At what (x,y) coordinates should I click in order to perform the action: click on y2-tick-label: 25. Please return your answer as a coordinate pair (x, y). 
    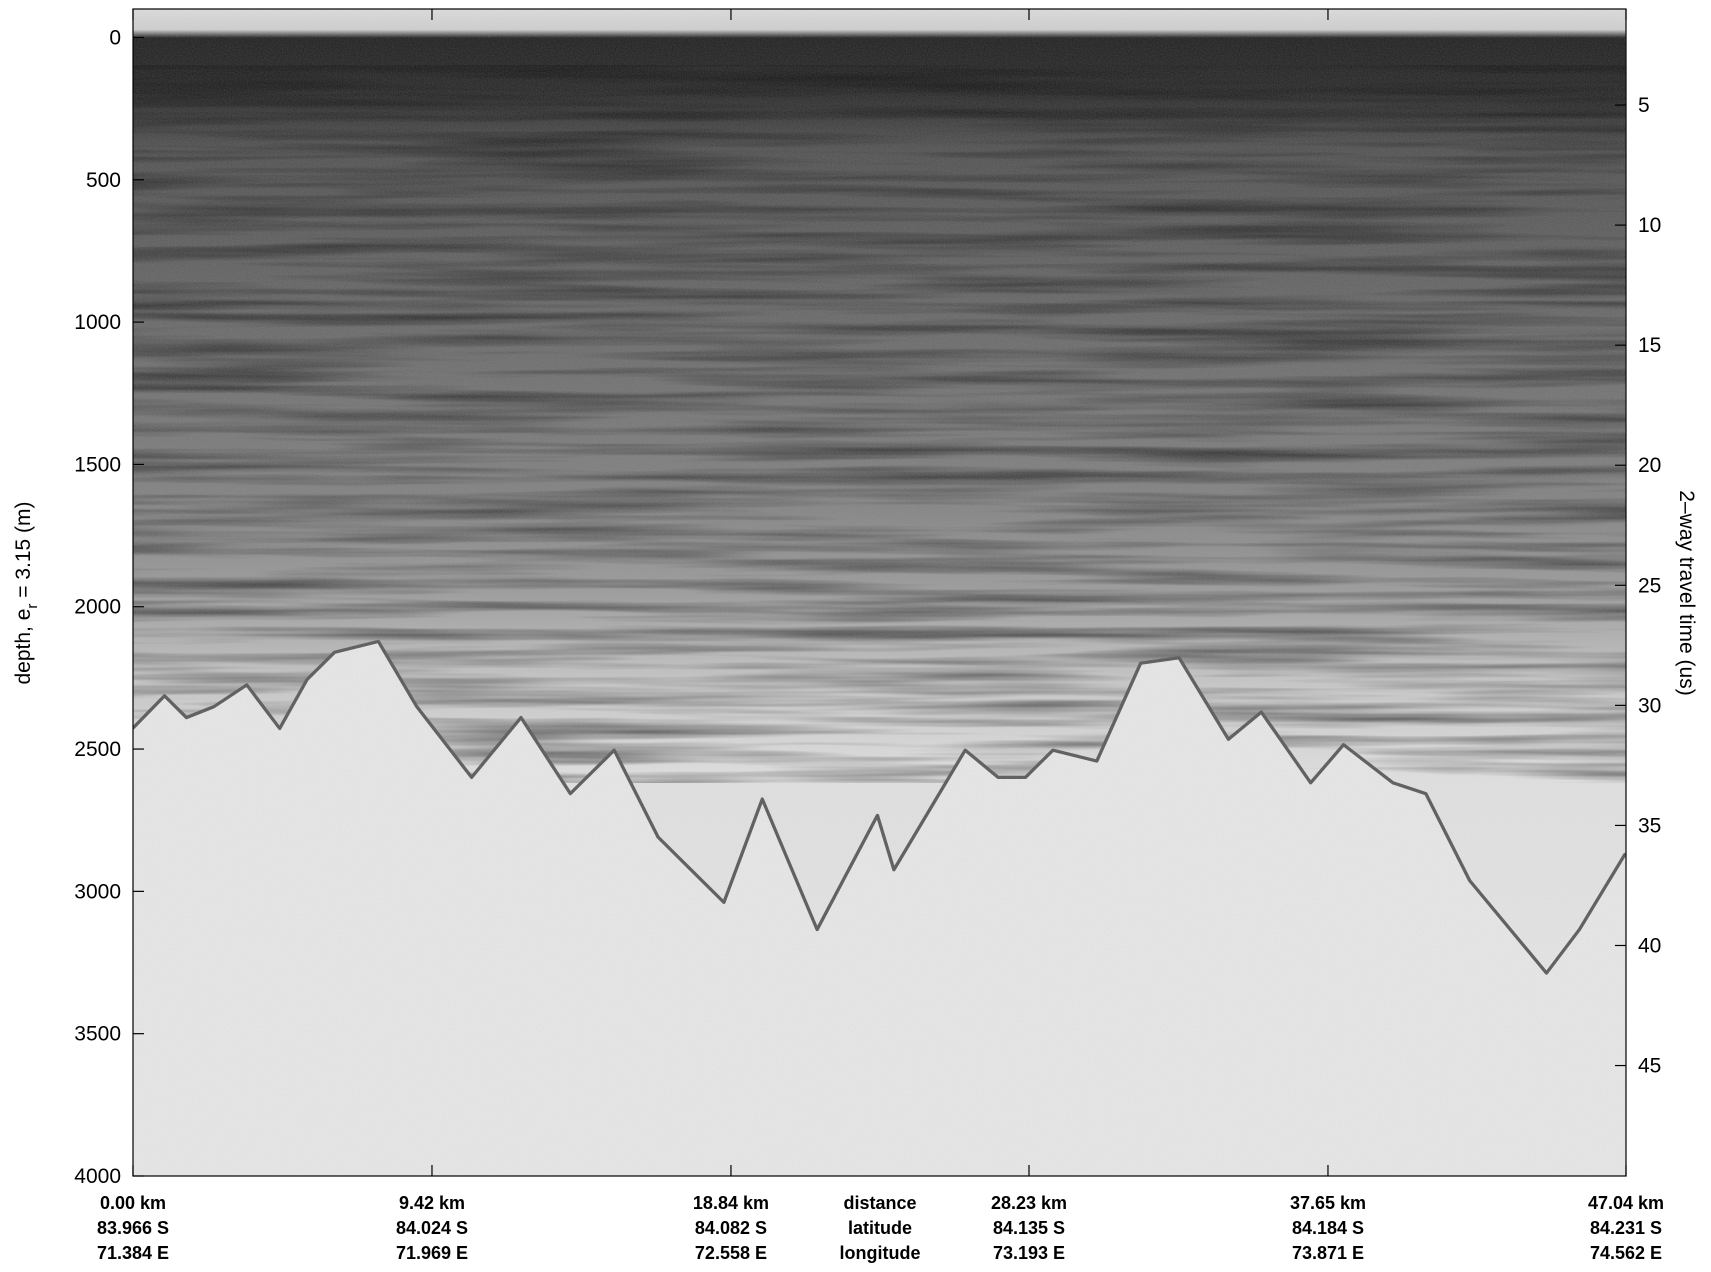
    Looking at the image, I should click on (1649, 585).